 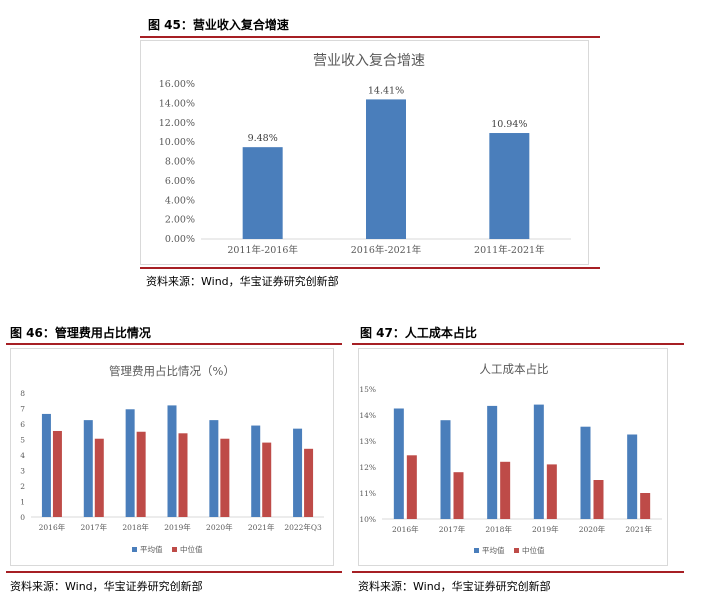 I want to click on figure-45-top-rule, so click(x=370, y=37).